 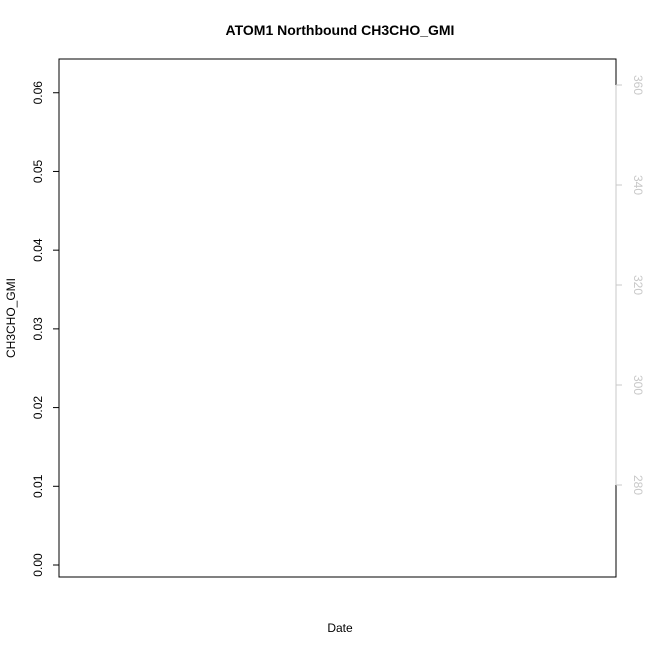 What do you see at coordinates (340, 30) in the screenshot?
I see `chart-title: ATOM1 Northbound CH3CHO_GMI` at bounding box center [340, 30].